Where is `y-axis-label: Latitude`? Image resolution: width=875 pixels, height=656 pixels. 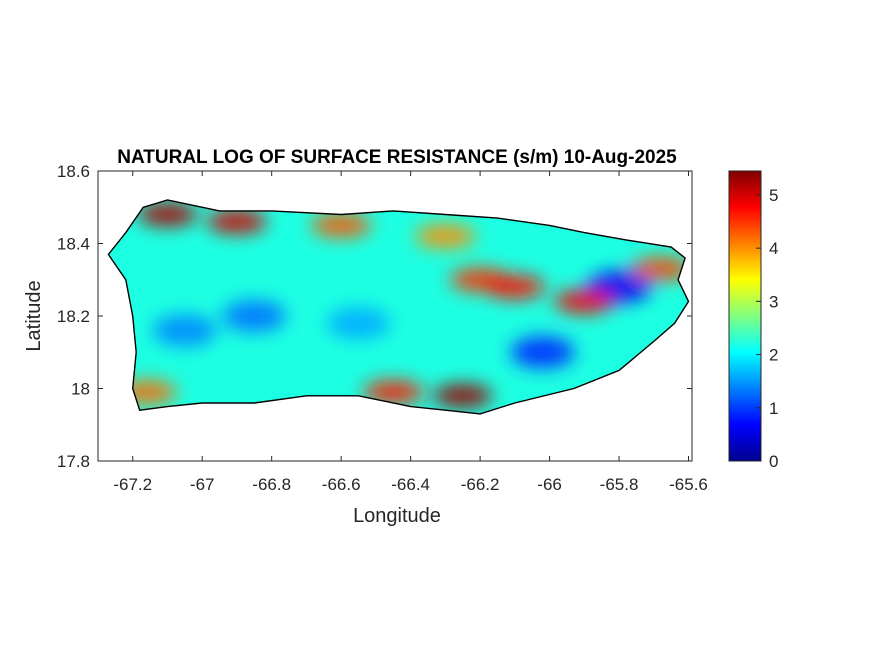 y-axis-label: Latitude is located at coordinates (34, 315).